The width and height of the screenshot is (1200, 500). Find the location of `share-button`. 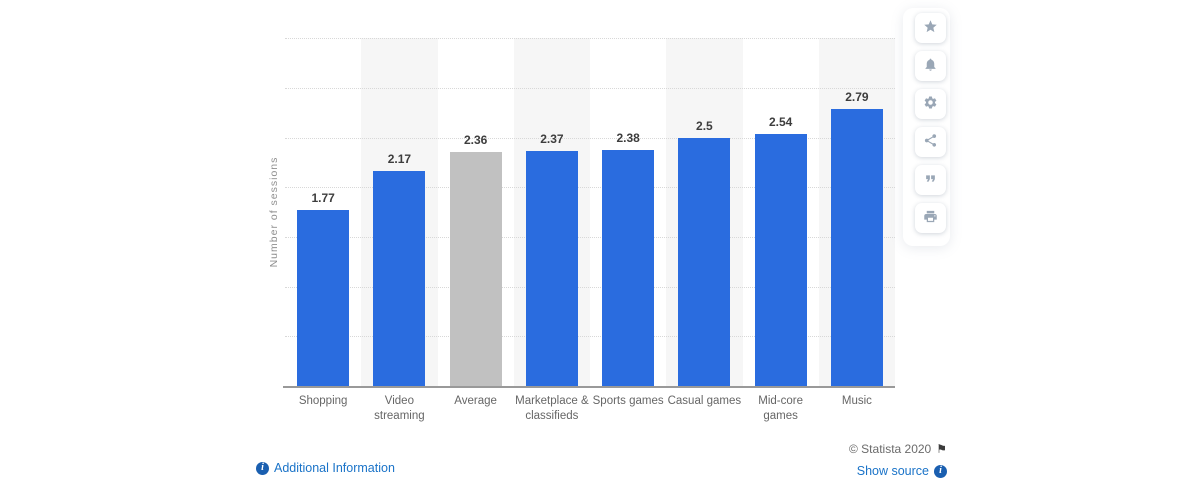

share-button is located at coordinates (930, 142).